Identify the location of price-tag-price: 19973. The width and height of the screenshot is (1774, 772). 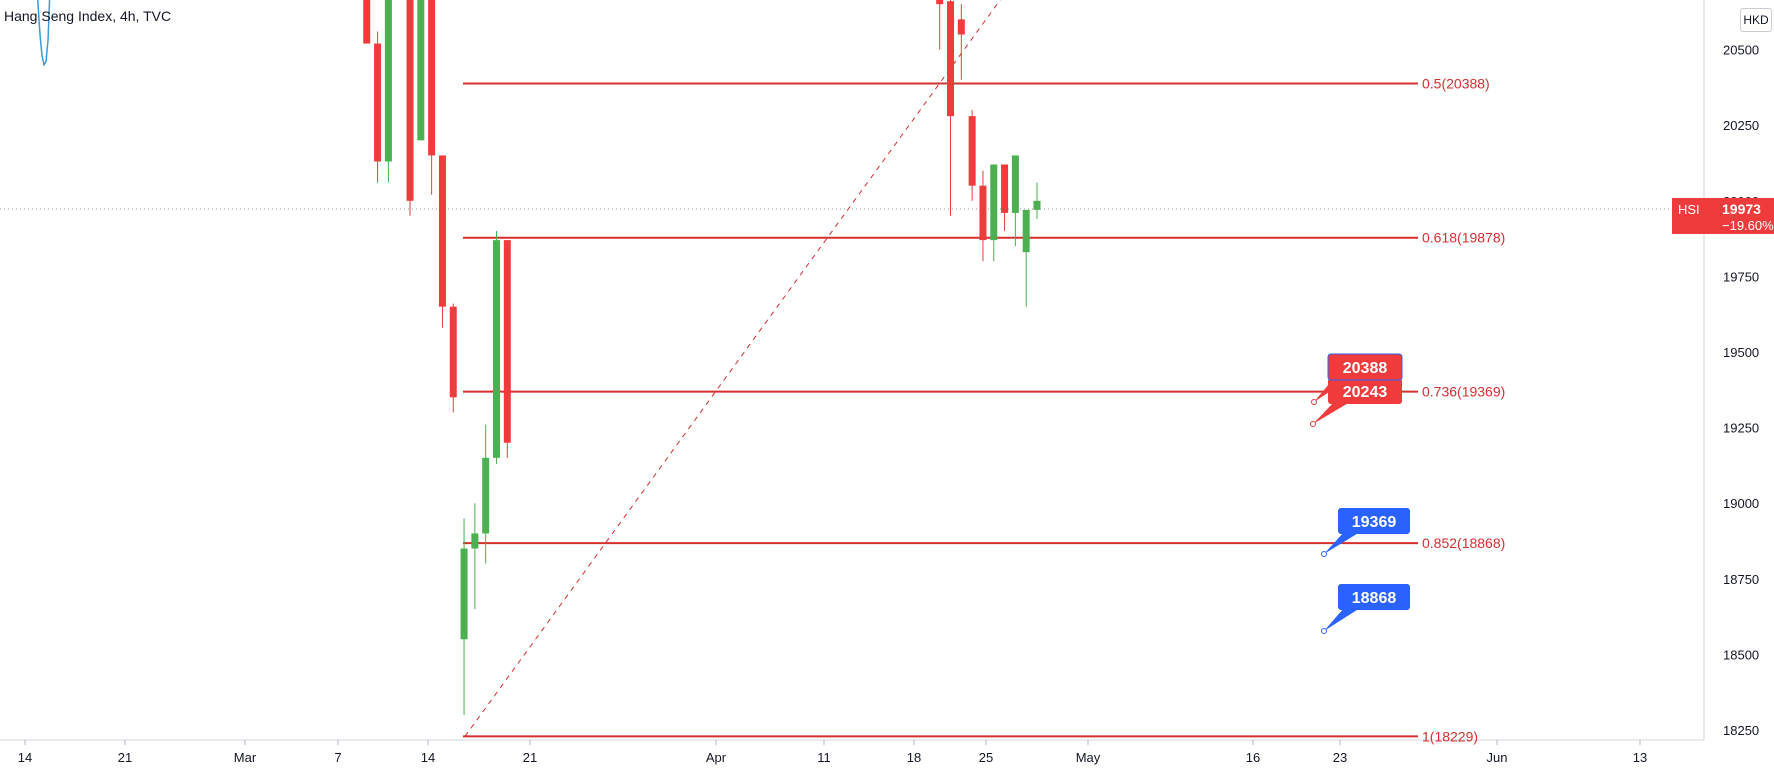
(1741, 209).